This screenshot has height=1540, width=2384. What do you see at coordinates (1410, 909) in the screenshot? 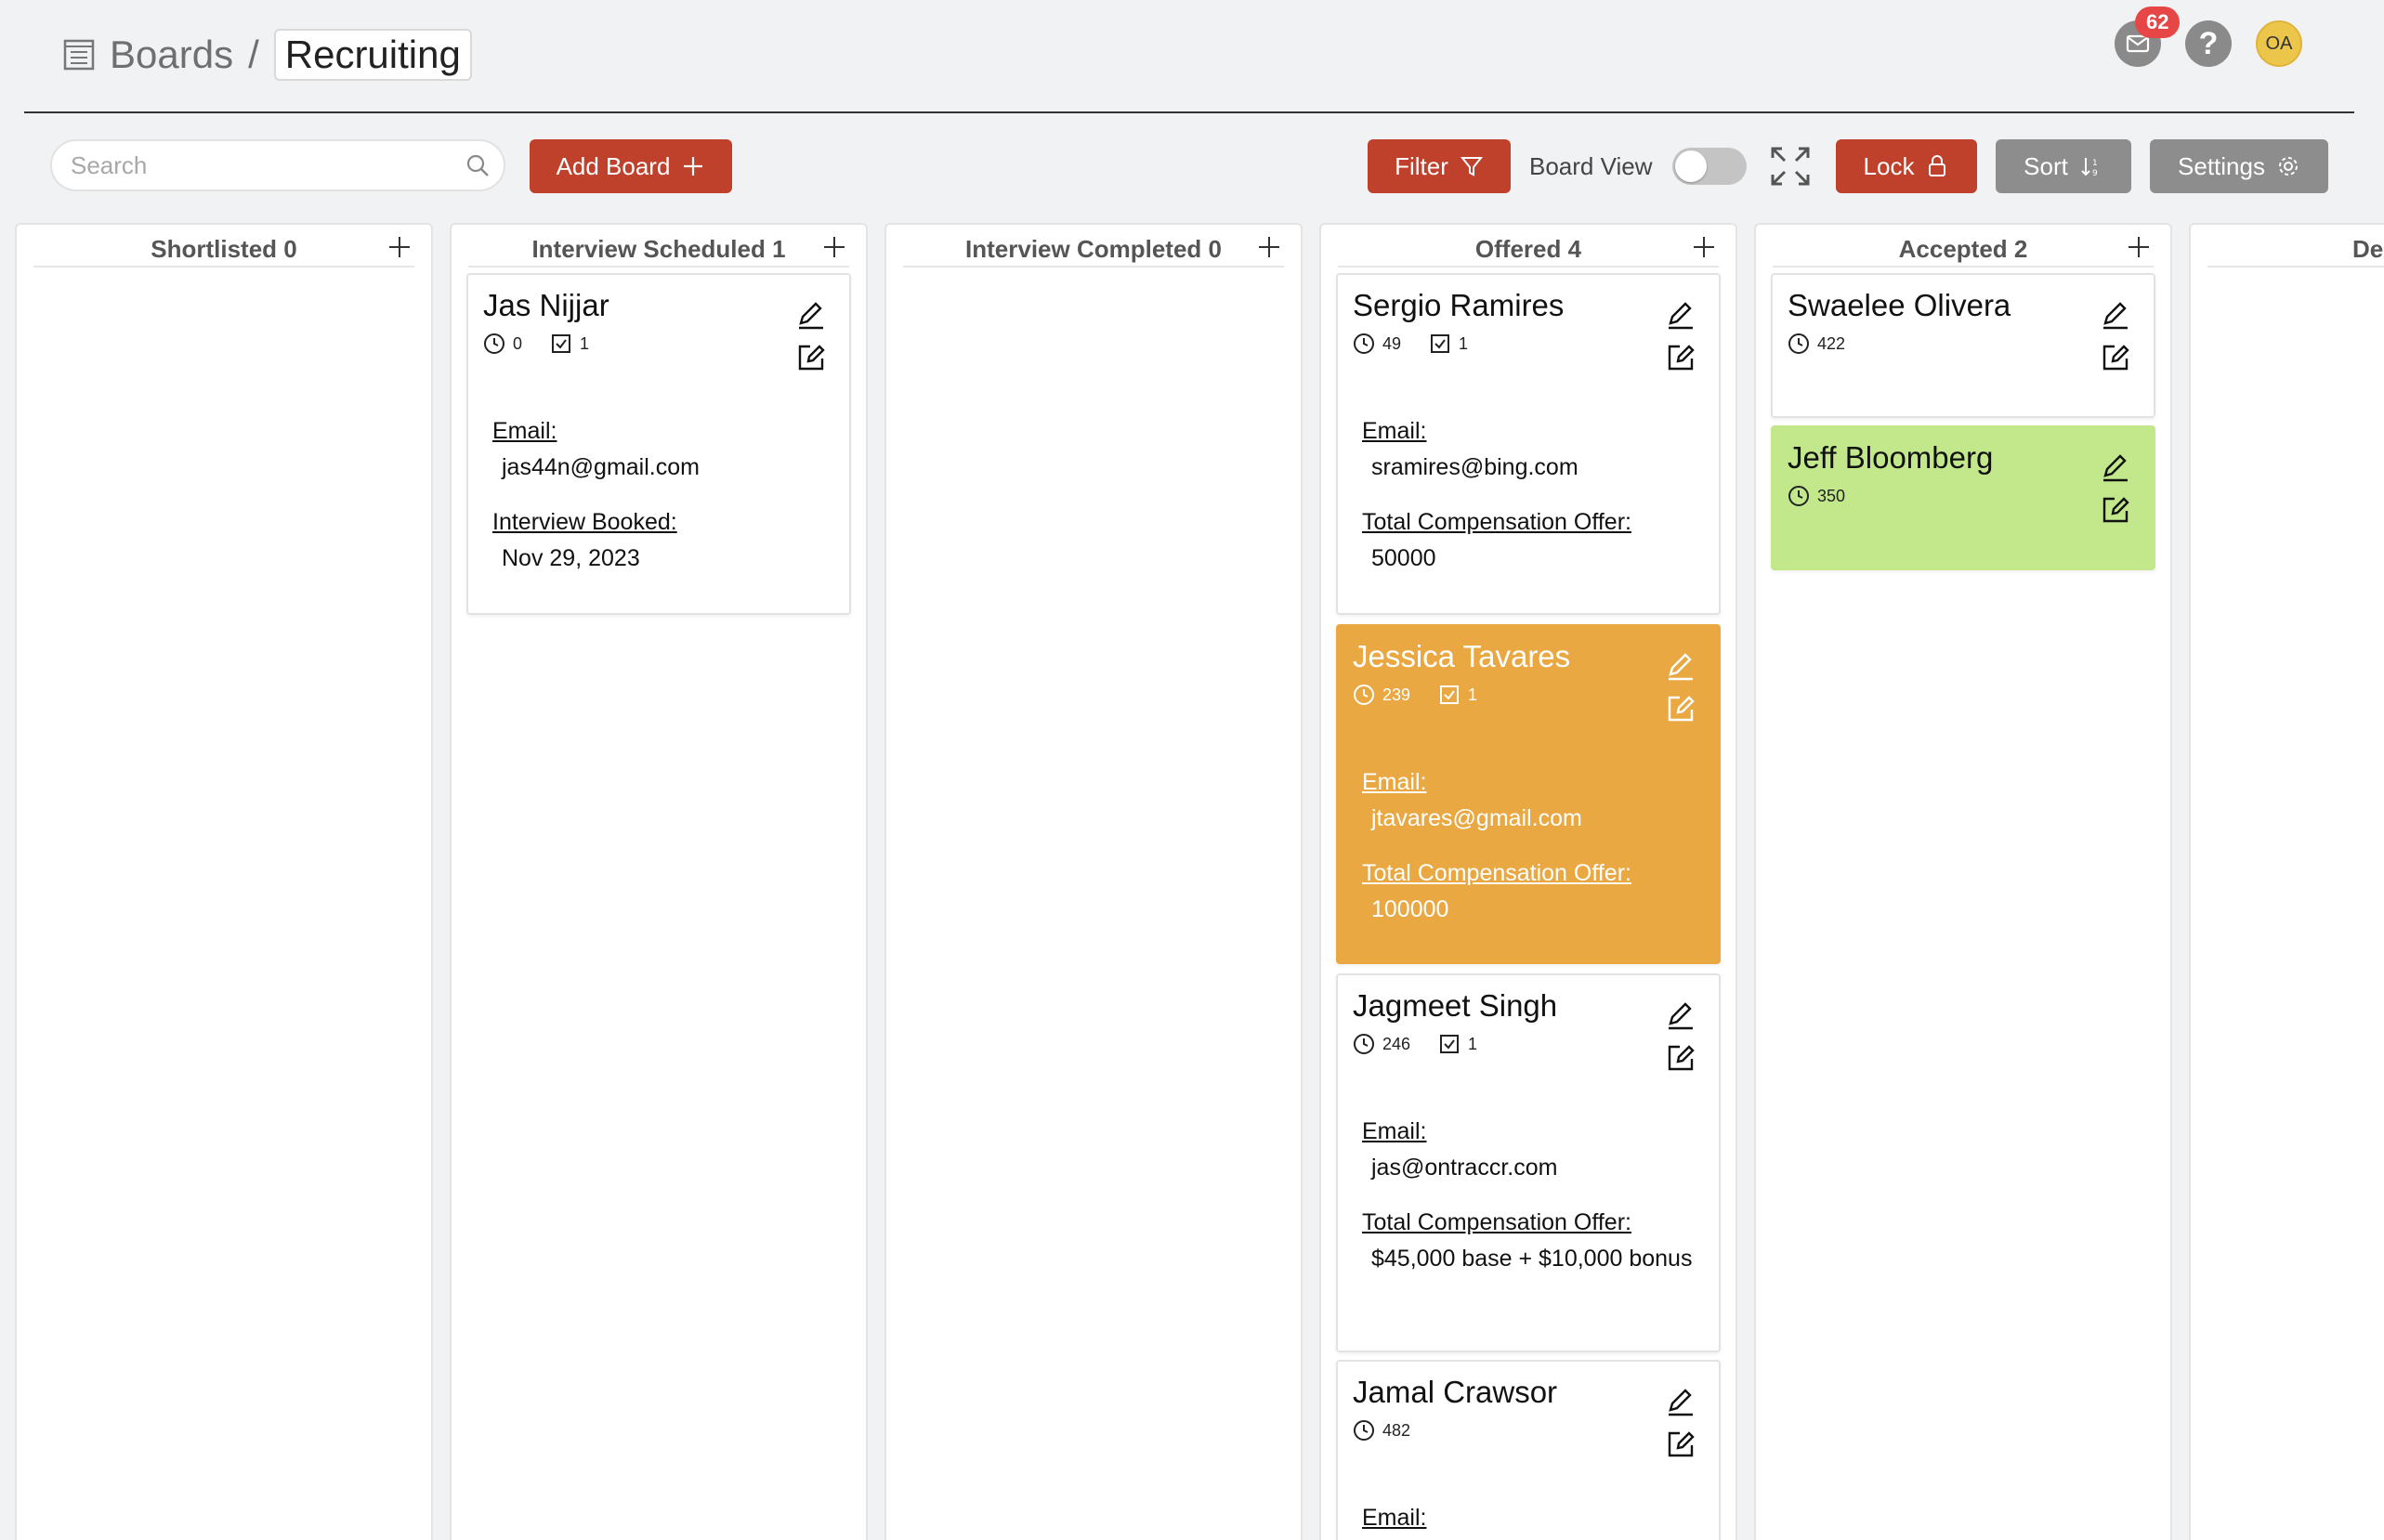
I see `field-value: 100000` at bounding box center [1410, 909].